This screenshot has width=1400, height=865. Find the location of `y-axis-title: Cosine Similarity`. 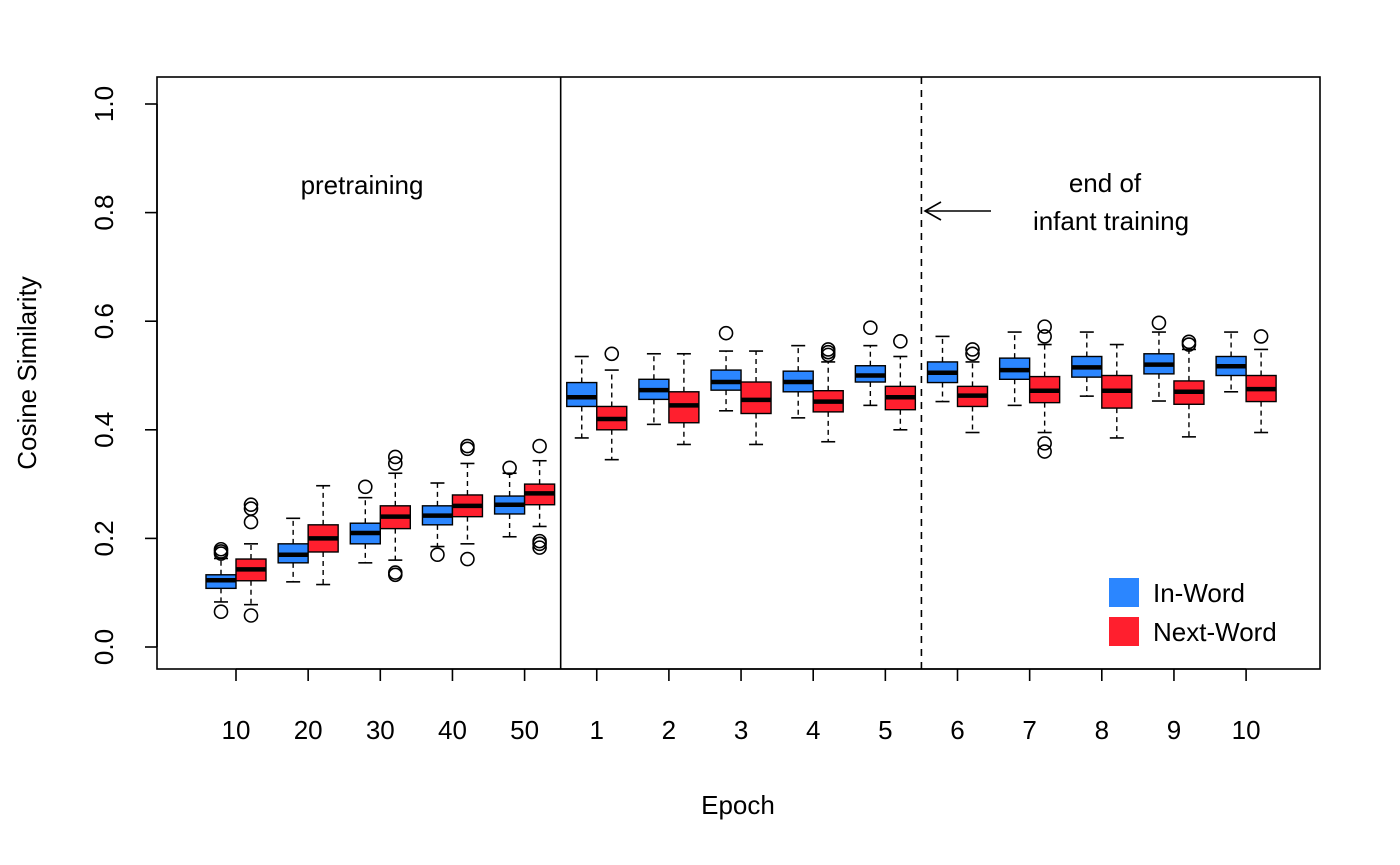

y-axis-title: Cosine Similarity is located at coordinates (27, 373).